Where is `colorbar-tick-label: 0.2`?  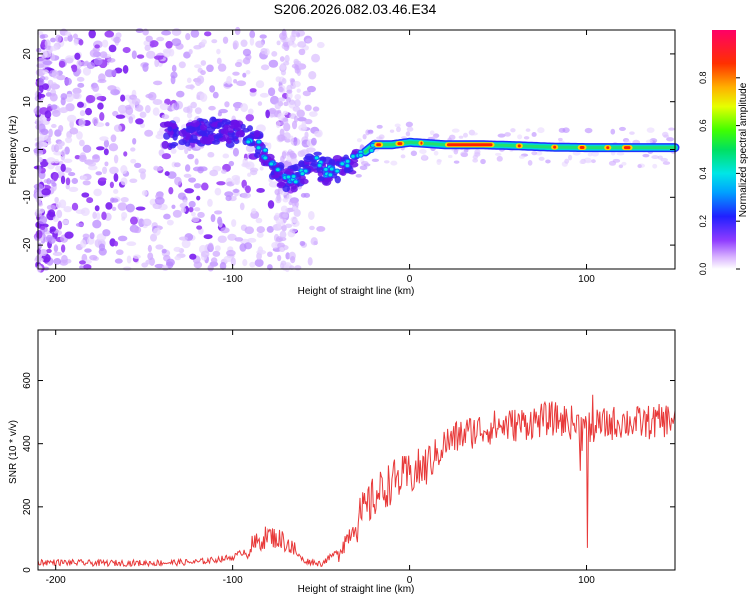
colorbar-tick-label: 0.2 is located at coordinates (703, 221).